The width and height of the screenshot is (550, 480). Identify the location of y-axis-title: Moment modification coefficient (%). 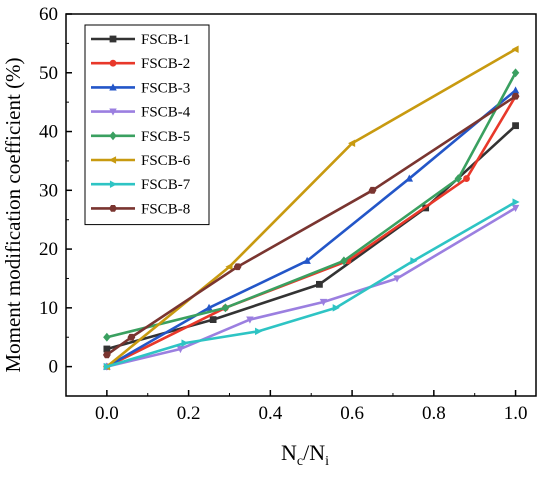
(13, 214).